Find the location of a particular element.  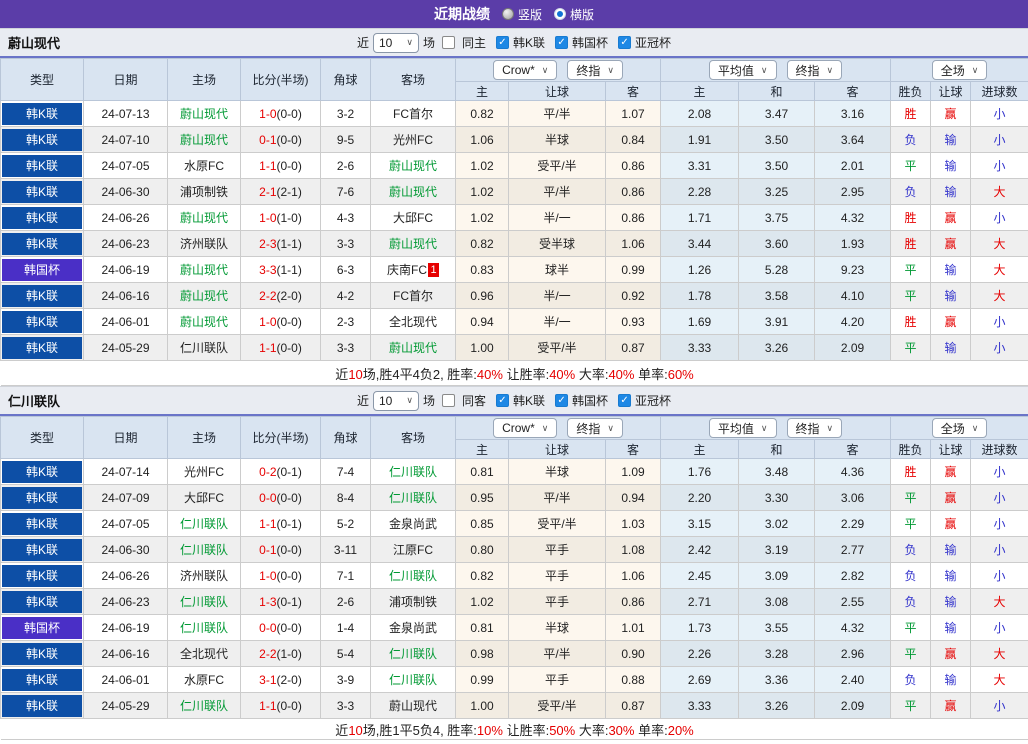

result-goals: 大 is located at coordinates (999, 296).